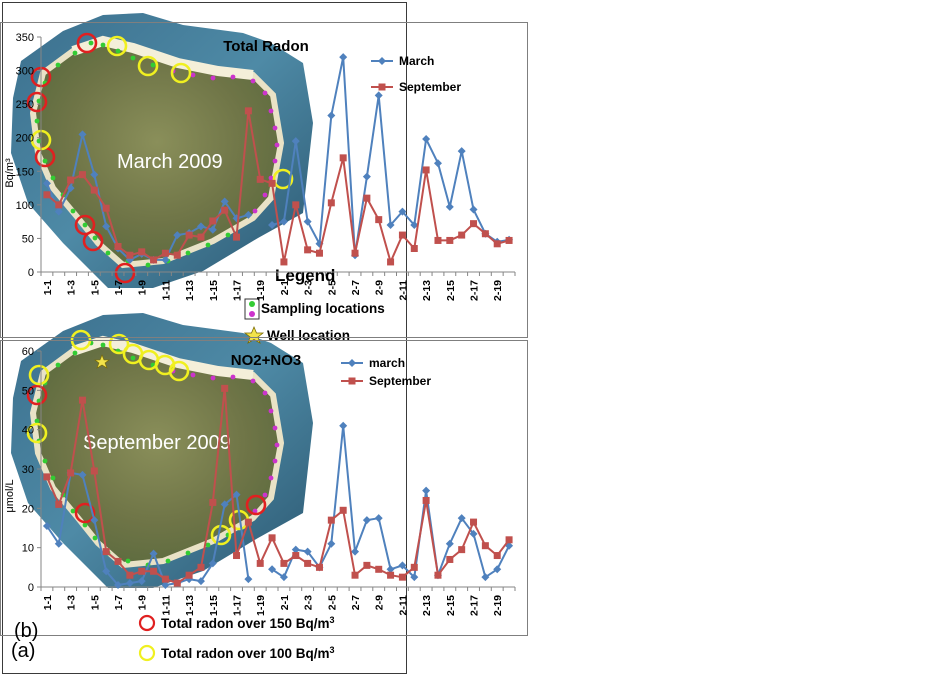 The width and height of the screenshot is (943, 678). What do you see at coordinates (28, 431) in the screenshot?
I see `y-tick-label: 40` at bounding box center [28, 431].